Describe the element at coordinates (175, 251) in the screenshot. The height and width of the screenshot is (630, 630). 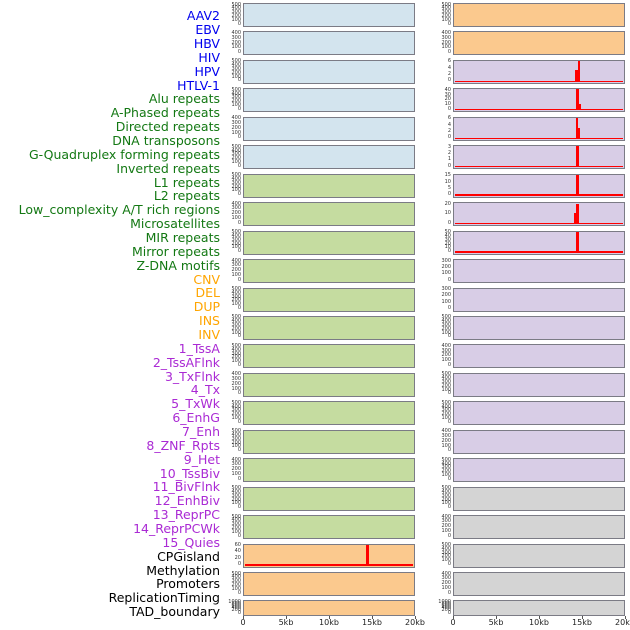
I see `feature-label: Mirror repeats` at that location.